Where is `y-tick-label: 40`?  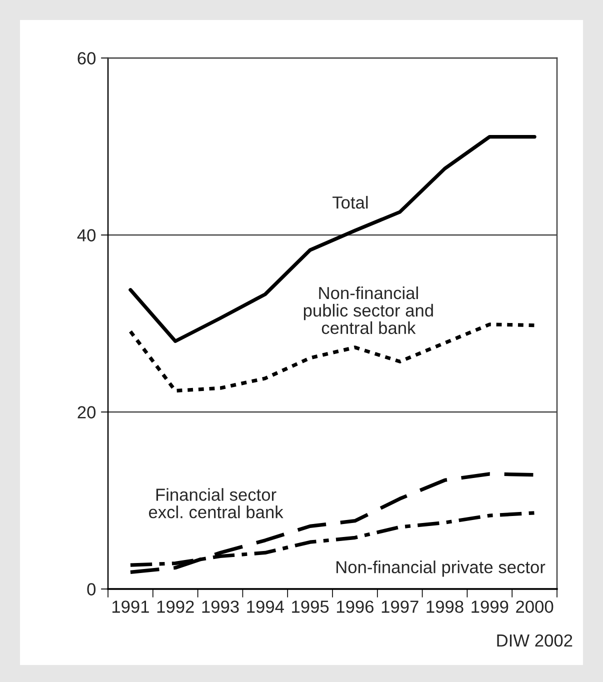 y-tick-label: 40 is located at coordinates (86, 235).